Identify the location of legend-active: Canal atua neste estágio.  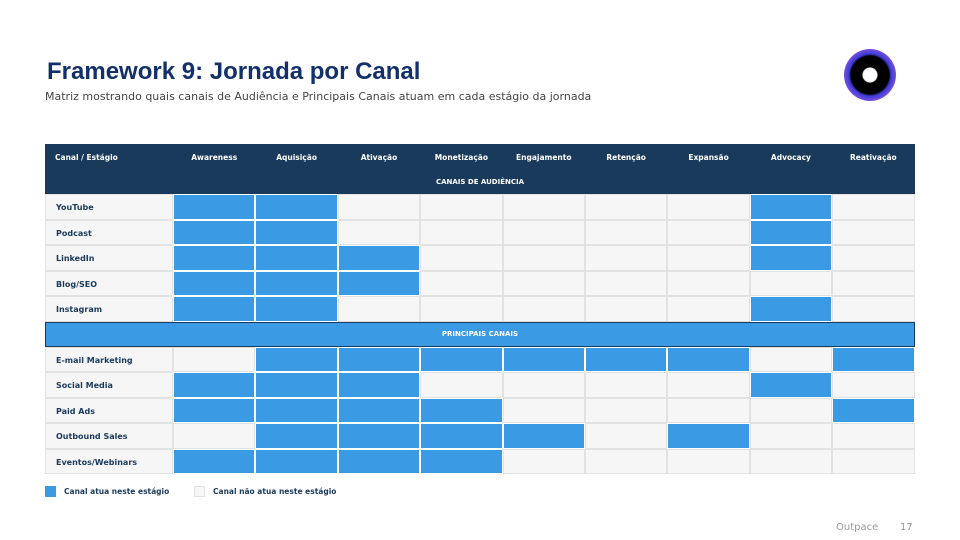
(107, 491).